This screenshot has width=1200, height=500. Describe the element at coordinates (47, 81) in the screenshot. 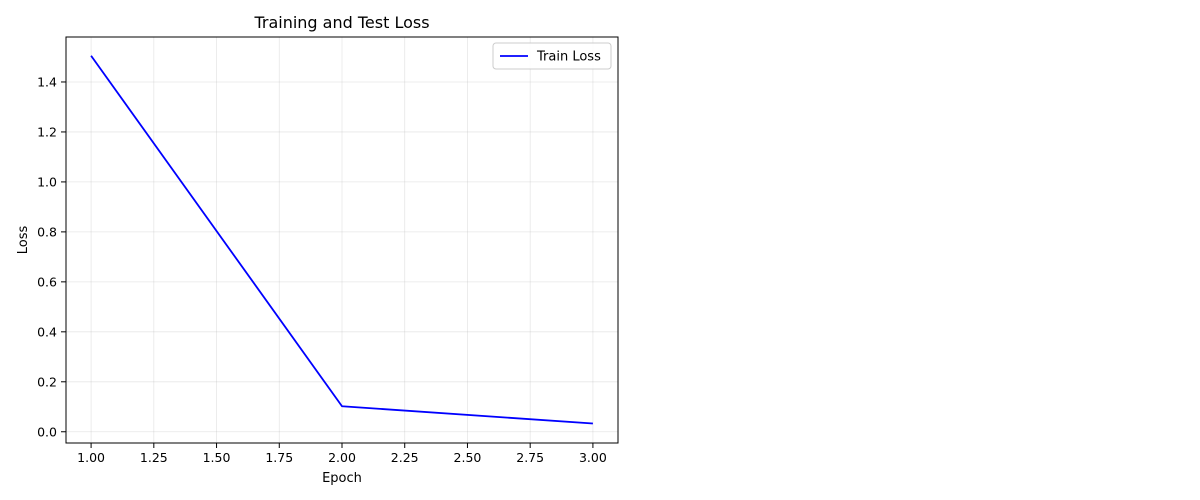

I see `y-tick-label: 1.4` at that location.